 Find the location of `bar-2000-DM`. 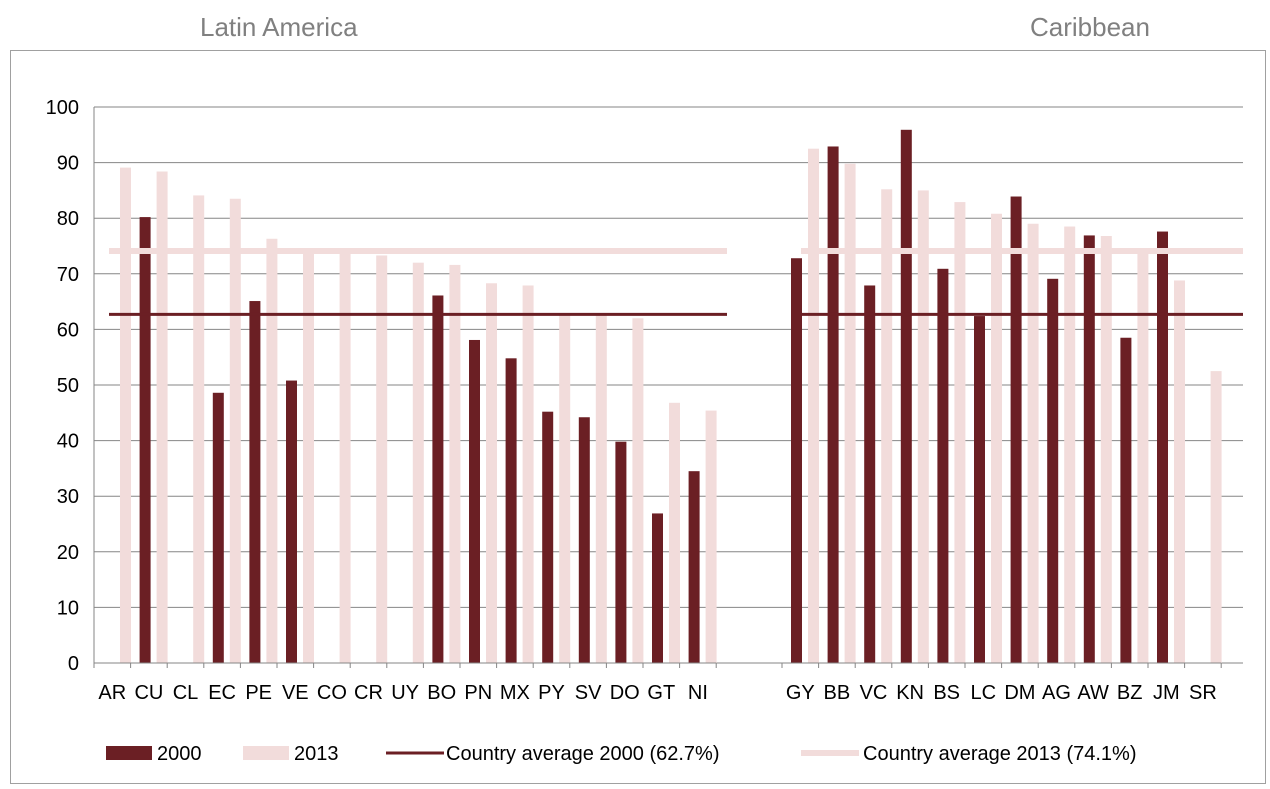

bar-2000-DM is located at coordinates (1016, 430).